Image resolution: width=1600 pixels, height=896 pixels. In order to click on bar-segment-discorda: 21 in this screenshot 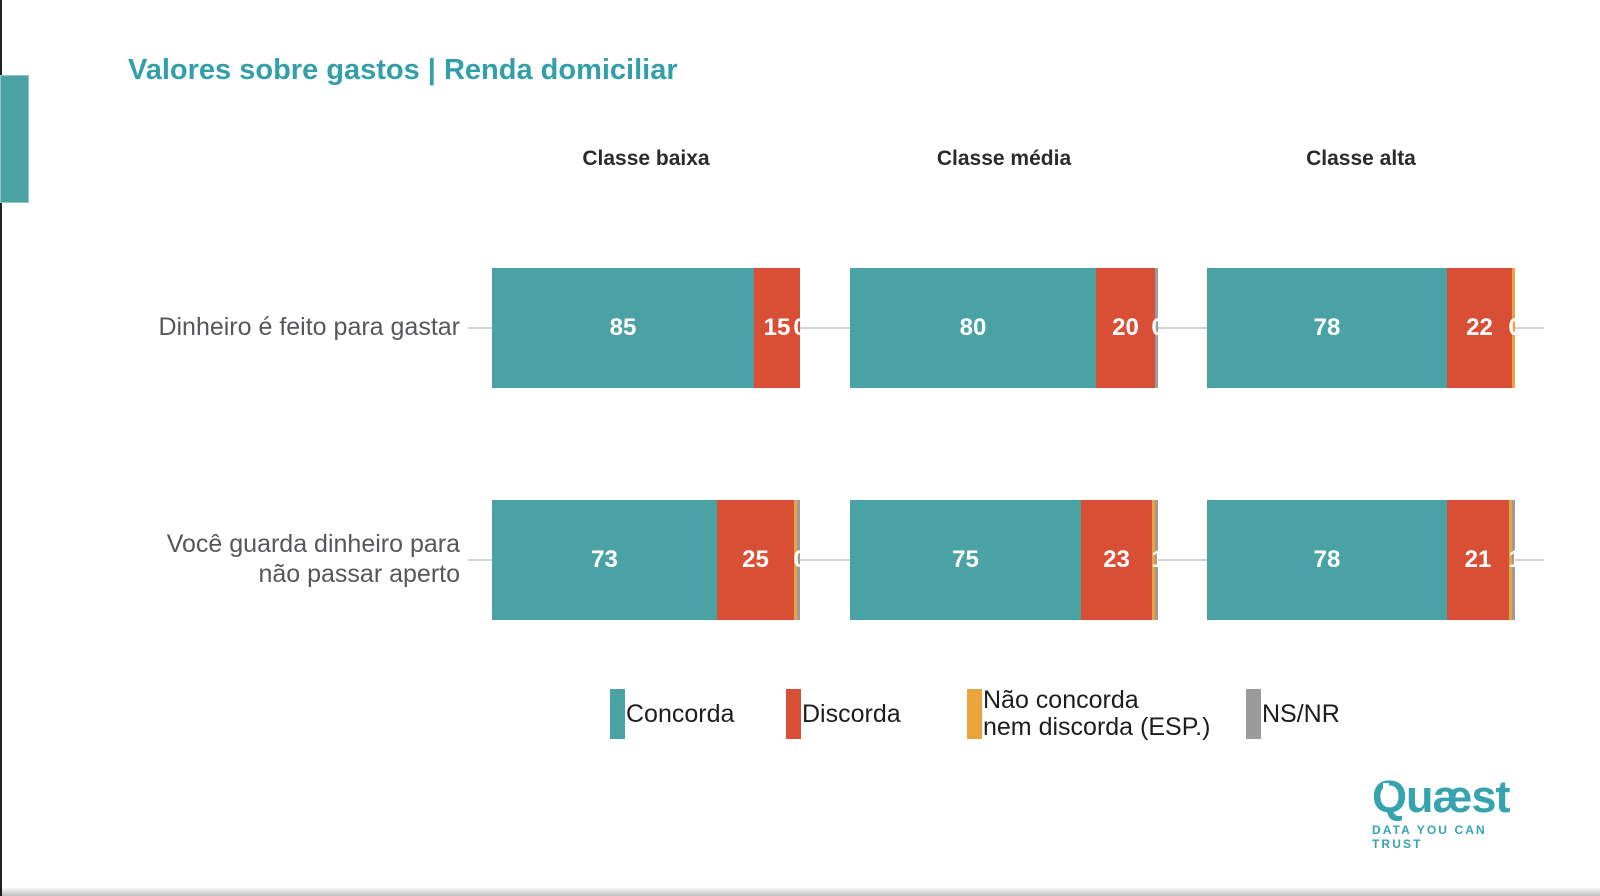, I will do `click(1478, 560)`.